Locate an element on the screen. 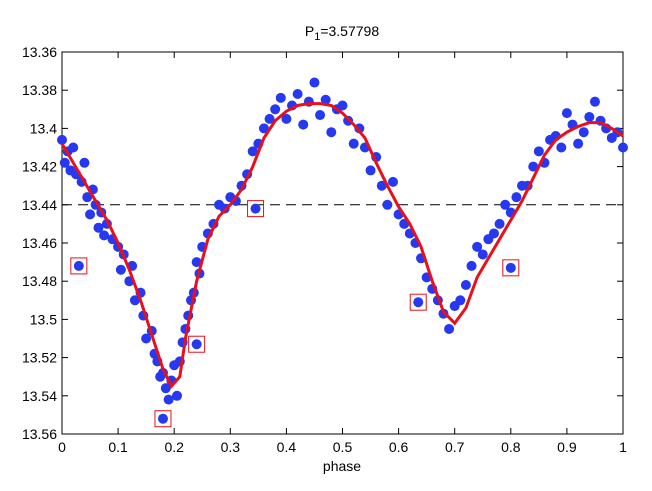 The width and height of the screenshot is (652, 491). y-tick-label: 13.4 is located at coordinates (43, 128).